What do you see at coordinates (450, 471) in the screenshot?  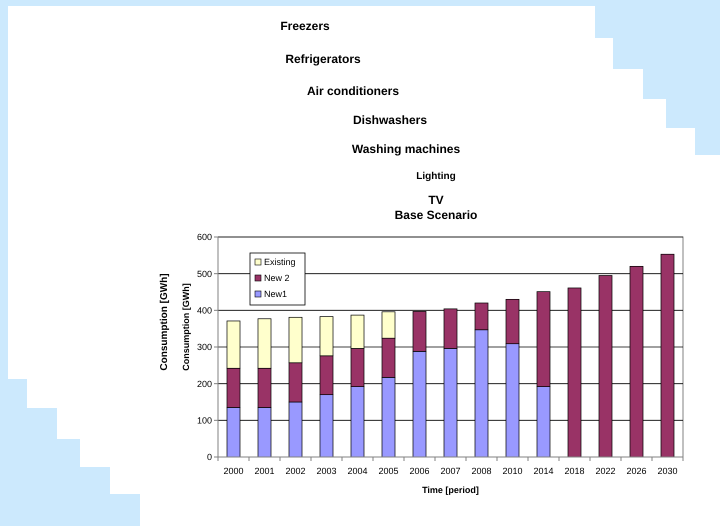 I see `x-tick-label: 2007` at bounding box center [450, 471].